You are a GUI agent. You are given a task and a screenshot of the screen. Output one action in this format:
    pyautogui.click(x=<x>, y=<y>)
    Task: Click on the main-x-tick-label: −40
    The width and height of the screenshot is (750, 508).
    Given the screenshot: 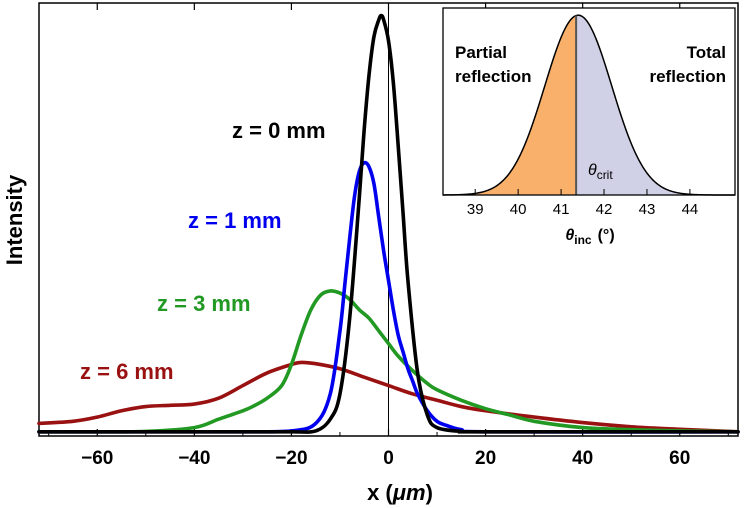 What is the action you would take?
    pyautogui.click(x=194, y=458)
    